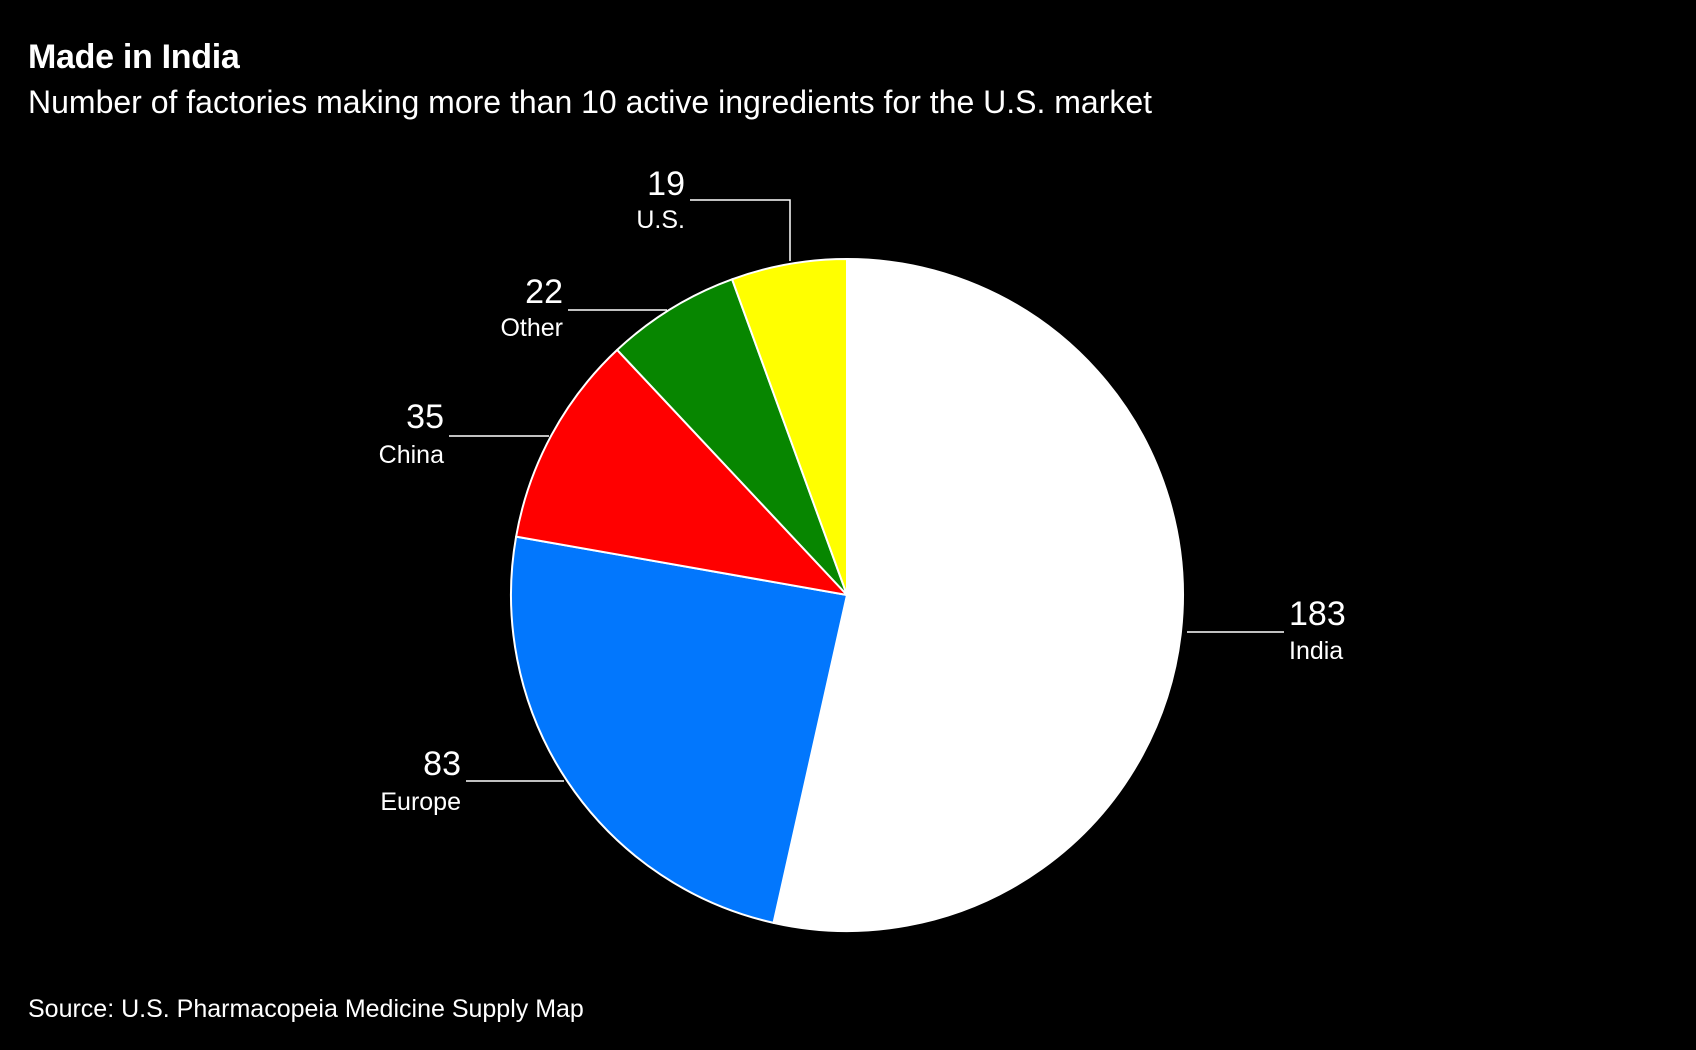 This screenshot has height=1050, width=1696. Describe the element at coordinates (544, 292) in the screenshot. I see `value-label-other: 22` at that location.